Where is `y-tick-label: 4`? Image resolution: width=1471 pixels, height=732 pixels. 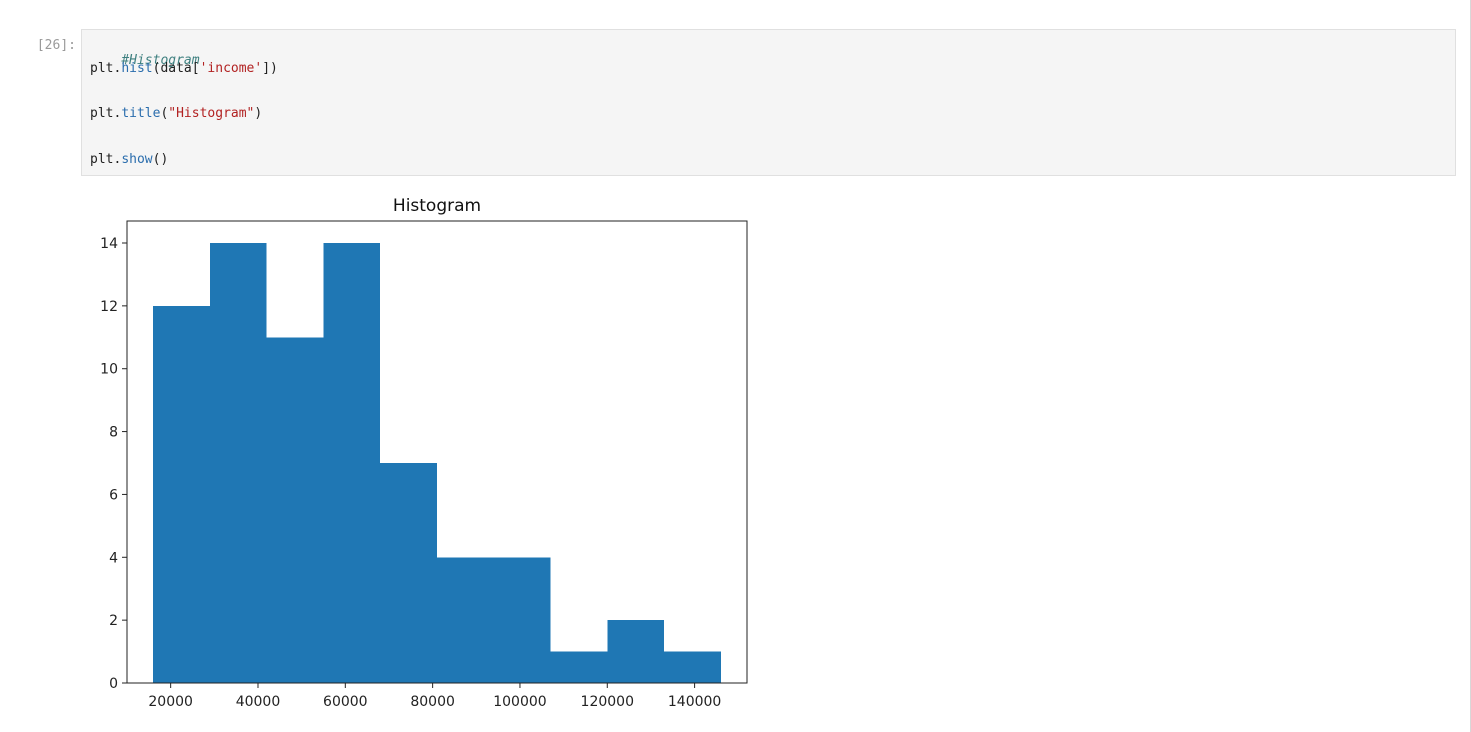 y-tick-label: 4 is located at coordinates (113, 558).